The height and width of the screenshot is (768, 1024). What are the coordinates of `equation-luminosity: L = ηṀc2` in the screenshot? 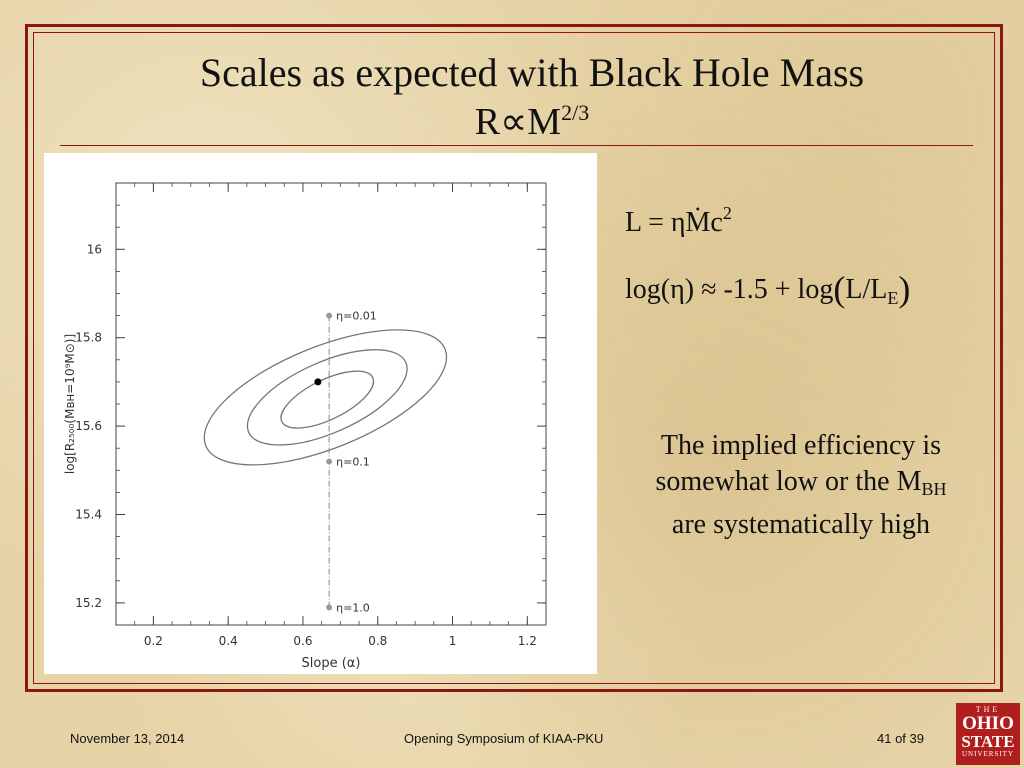 It's located at (678, 221).